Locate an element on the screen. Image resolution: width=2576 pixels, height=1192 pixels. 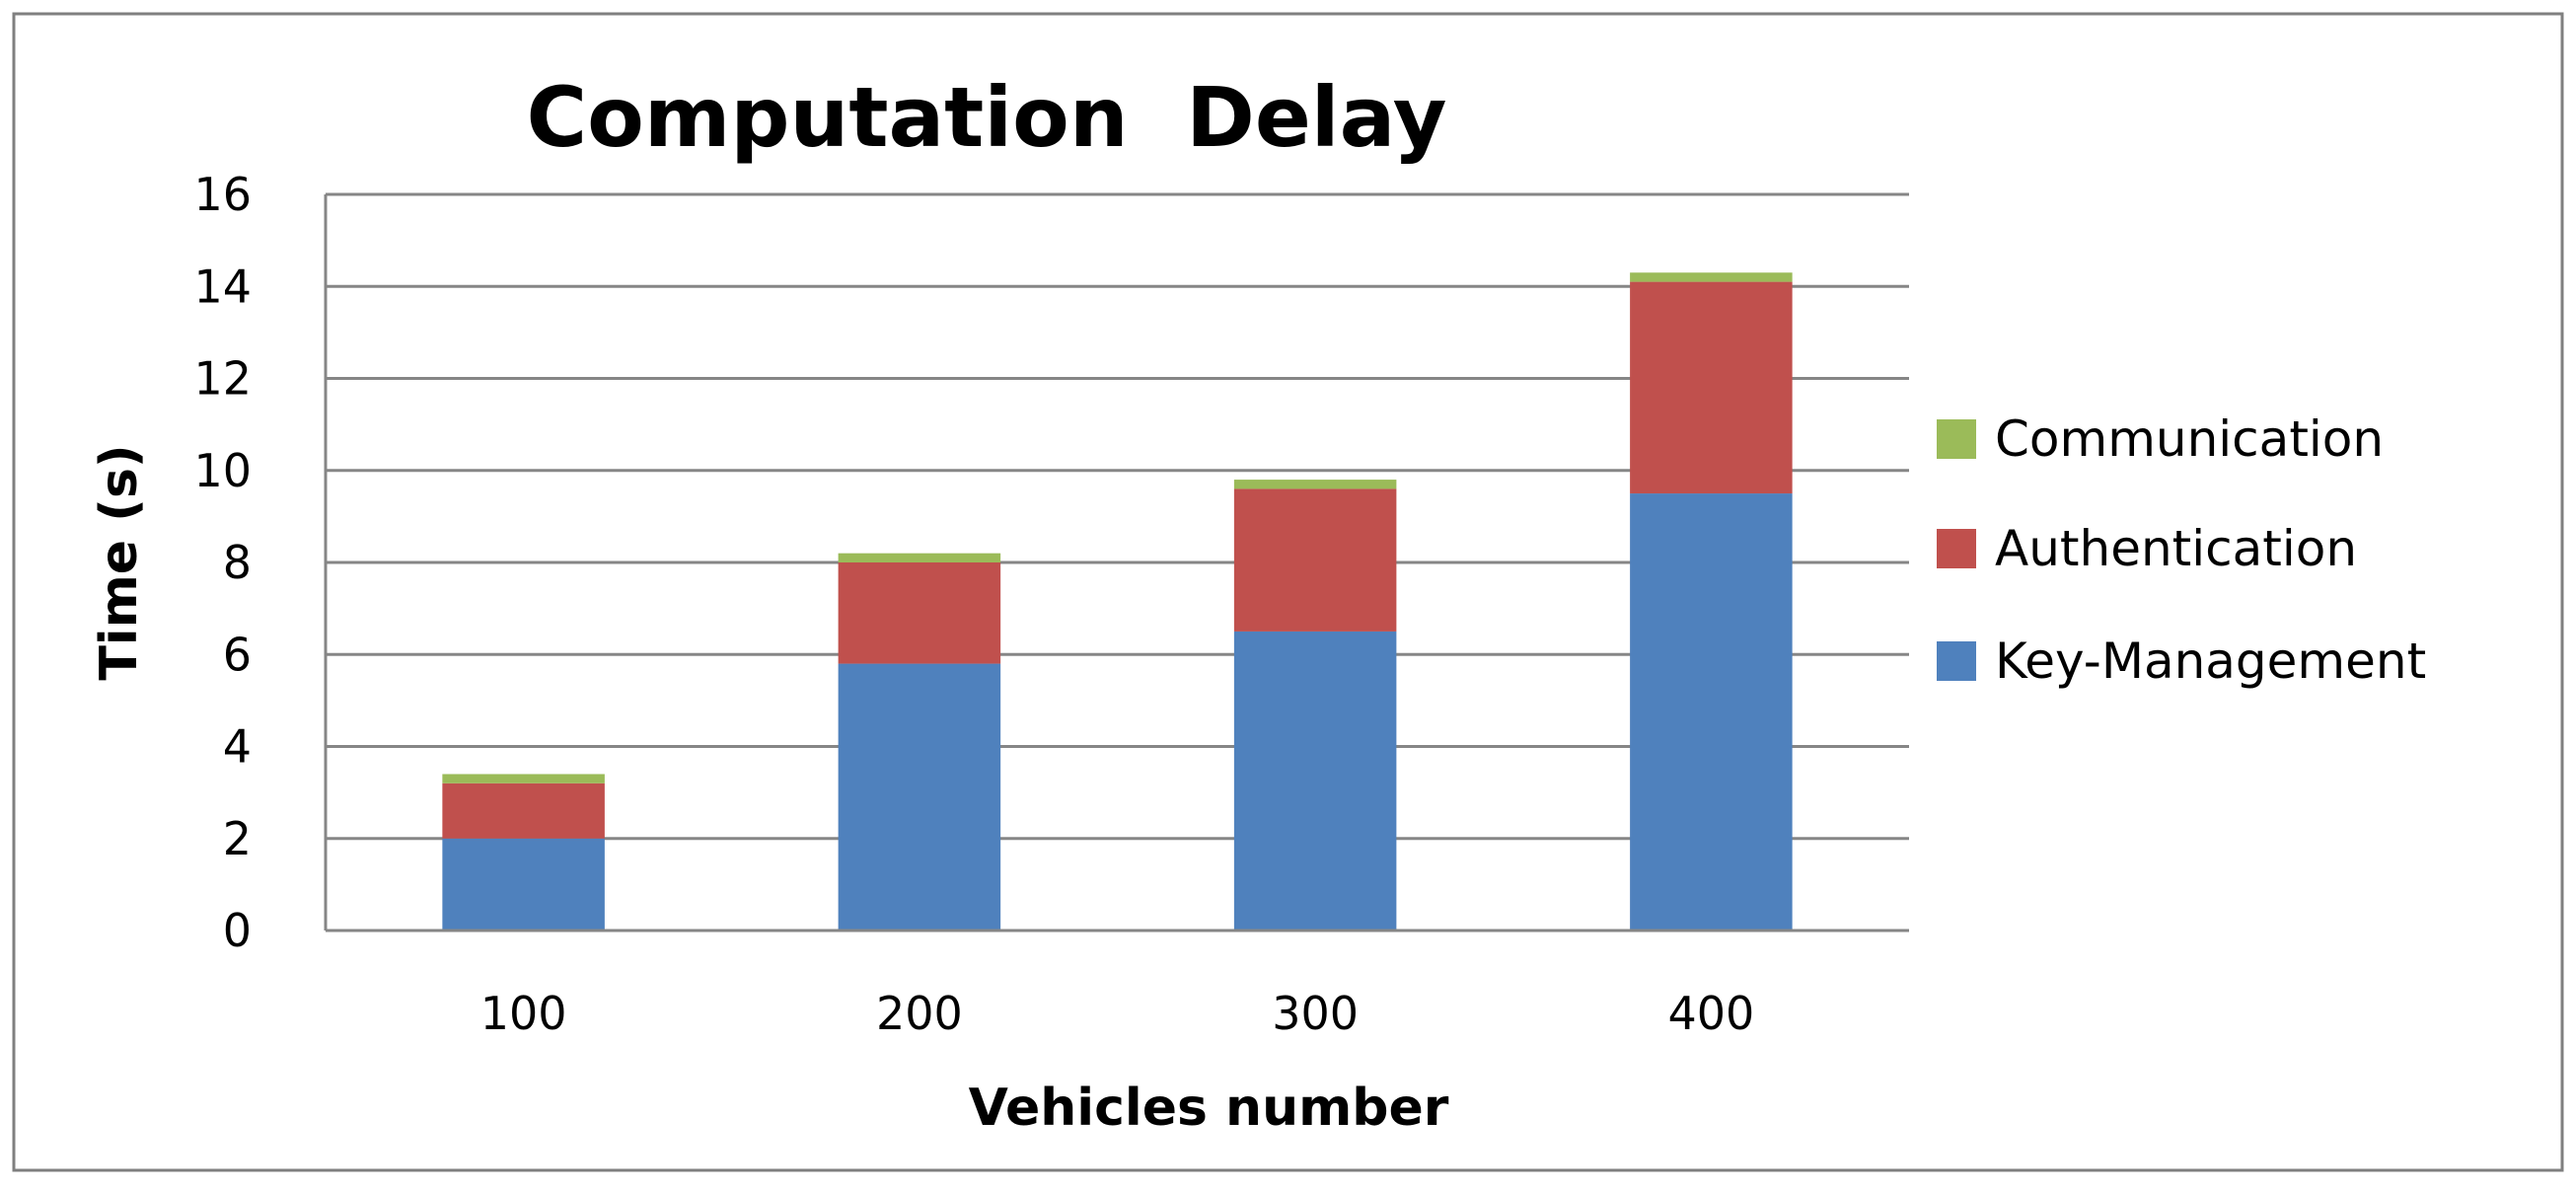
y-tick-label: 0 is located at coordinates (237, 930).